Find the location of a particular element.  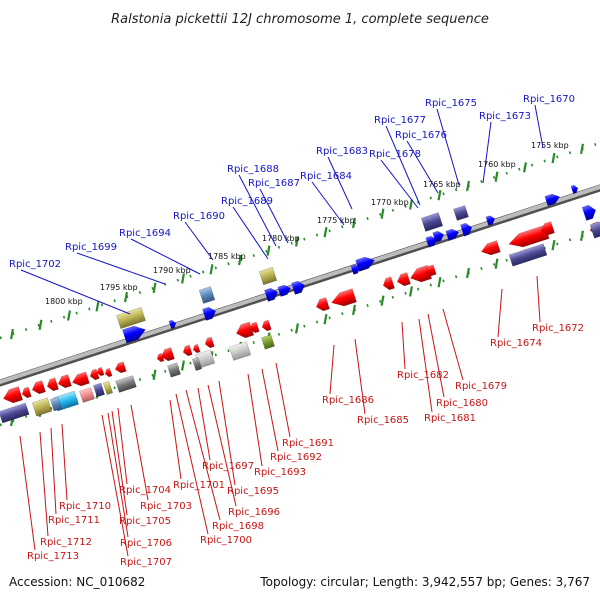

gene-label-top: Rpic_1694 is located at coordinates (145, 233).